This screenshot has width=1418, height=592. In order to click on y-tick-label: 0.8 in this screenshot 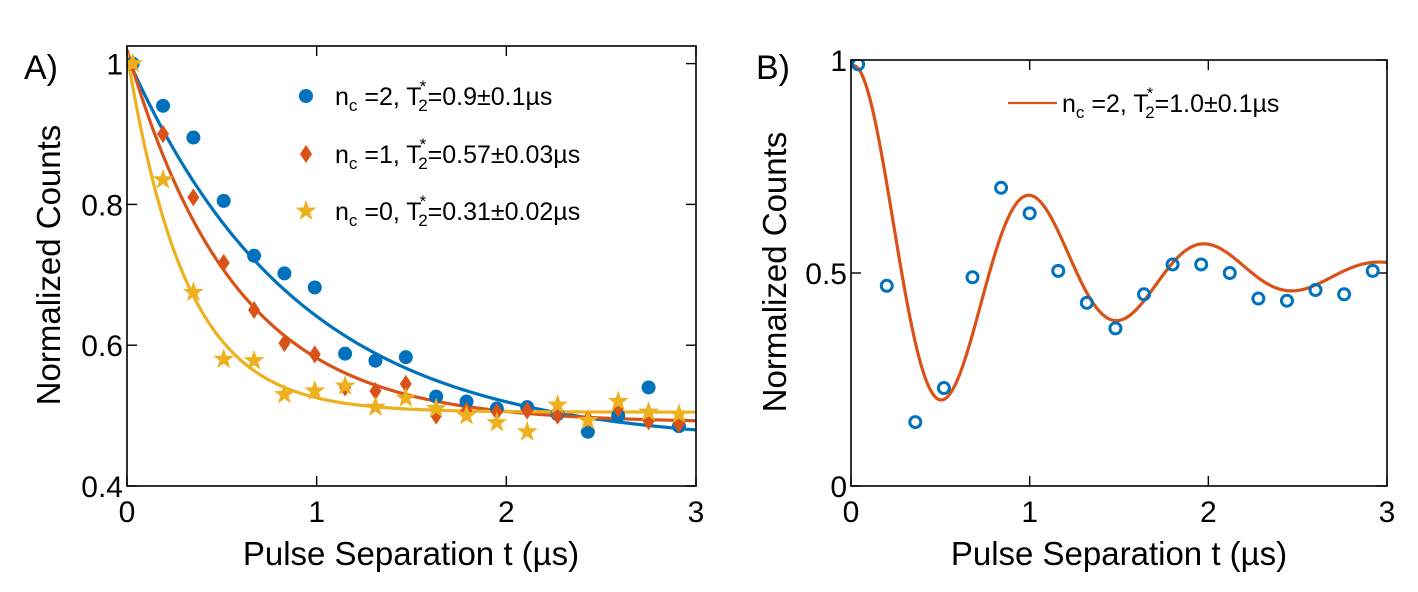, I will do `click(102, 205)`.